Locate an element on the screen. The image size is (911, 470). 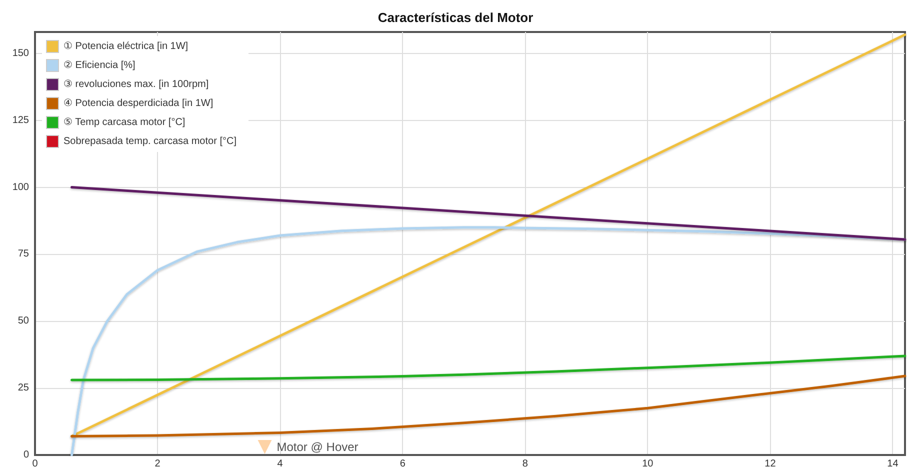
x-tick-label: 12 is located at coordinates (770, 464).